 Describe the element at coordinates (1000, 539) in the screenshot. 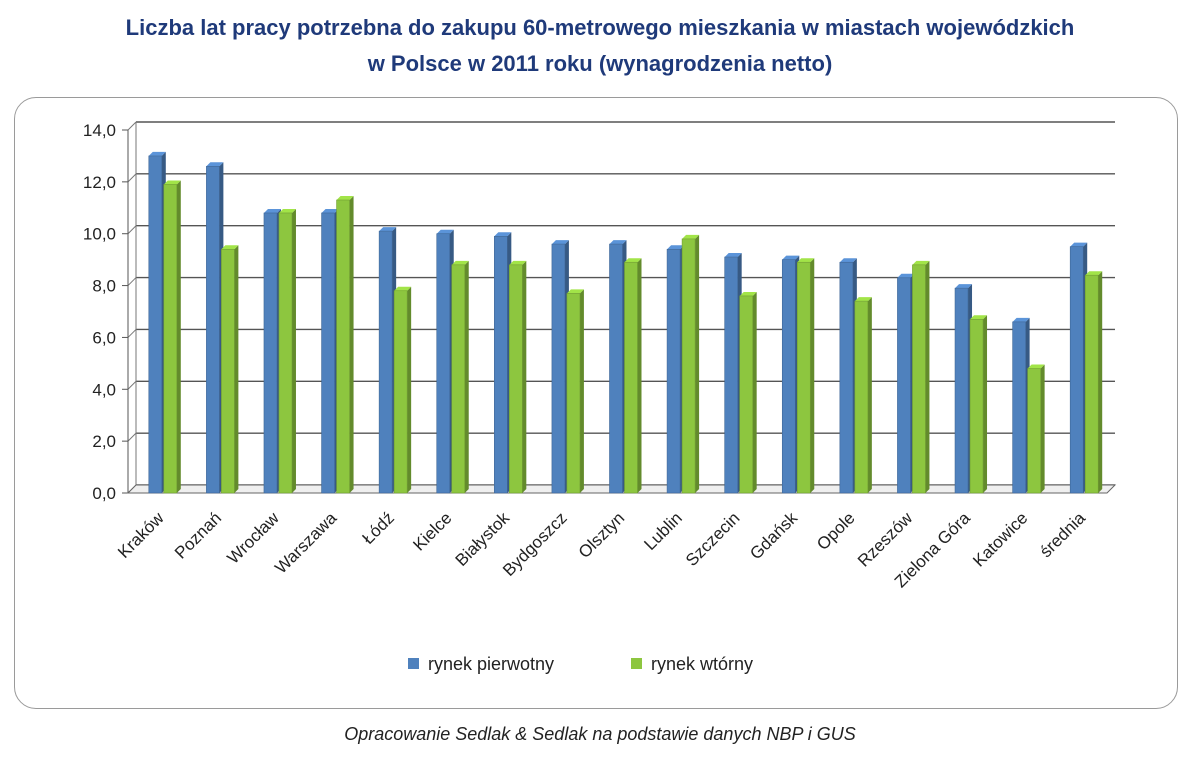

I see `x-tick-label: Katowice` at that location.